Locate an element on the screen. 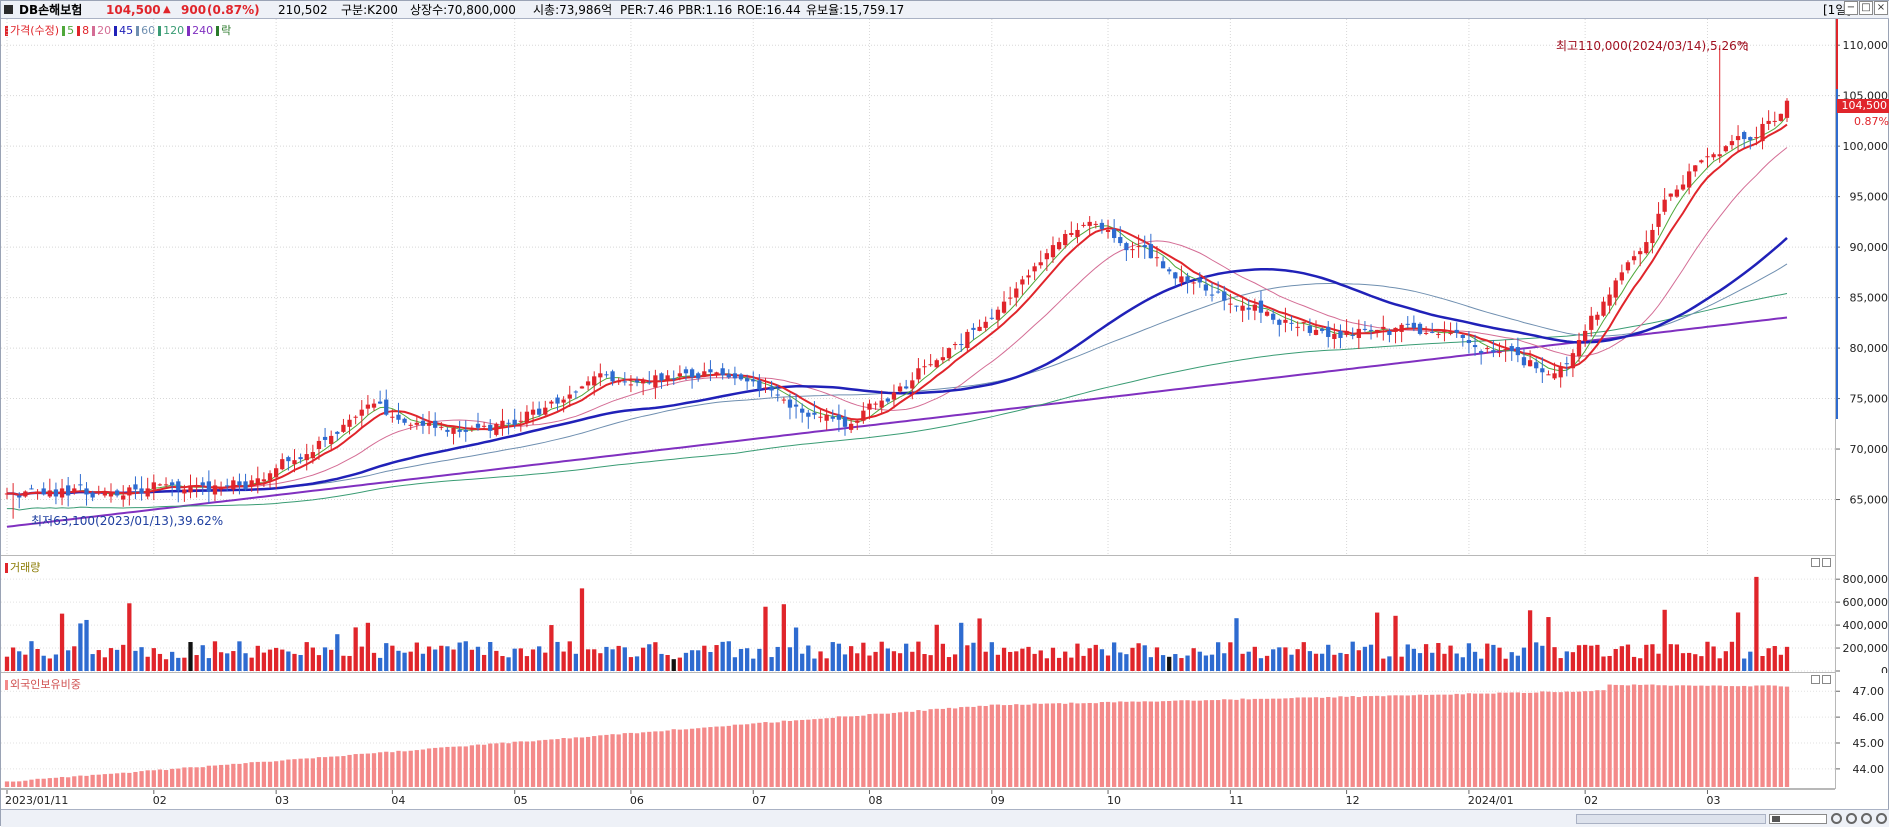 Image resolution: width=1889 pixels, height=827 pixels. foreign-ownership-chart is located at coordinates (918, 731).